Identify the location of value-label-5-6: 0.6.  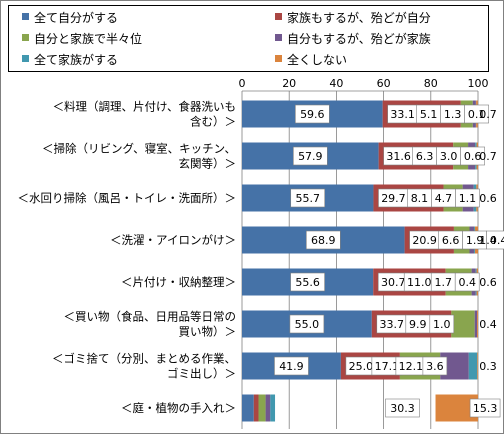
(488, 282).